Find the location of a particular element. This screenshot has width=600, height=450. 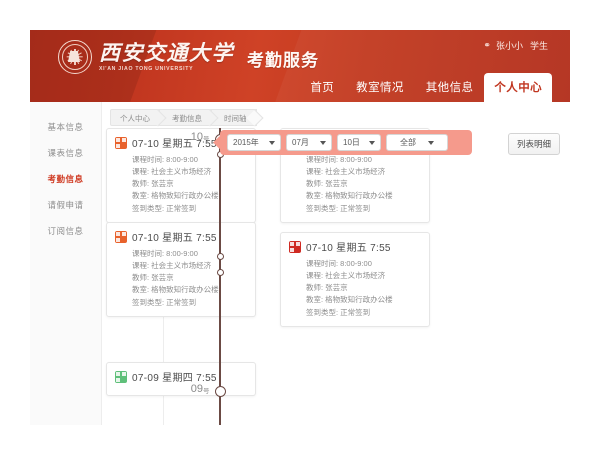

sidebar-item-leave-request: 请假申请 is located at coordinates (65, 205).